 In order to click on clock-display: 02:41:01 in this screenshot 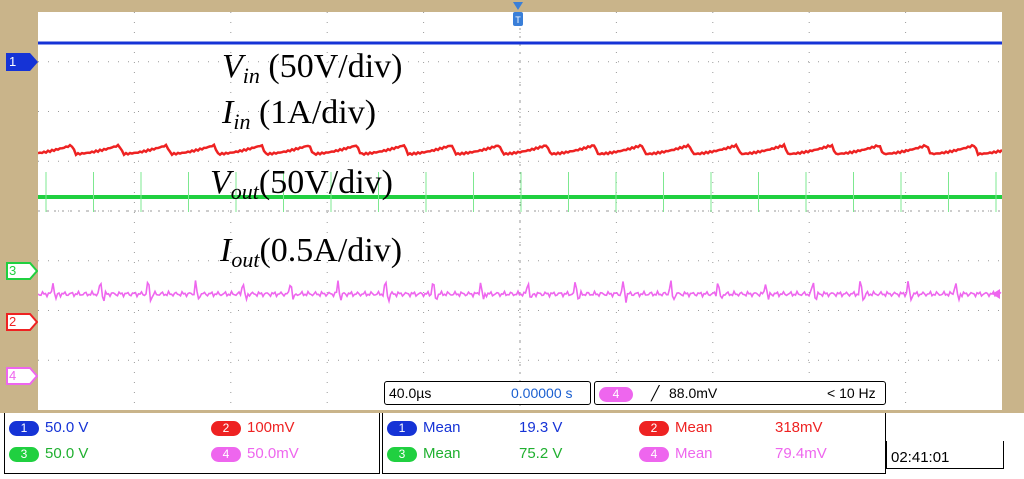, I will do `click(945, 455)`.